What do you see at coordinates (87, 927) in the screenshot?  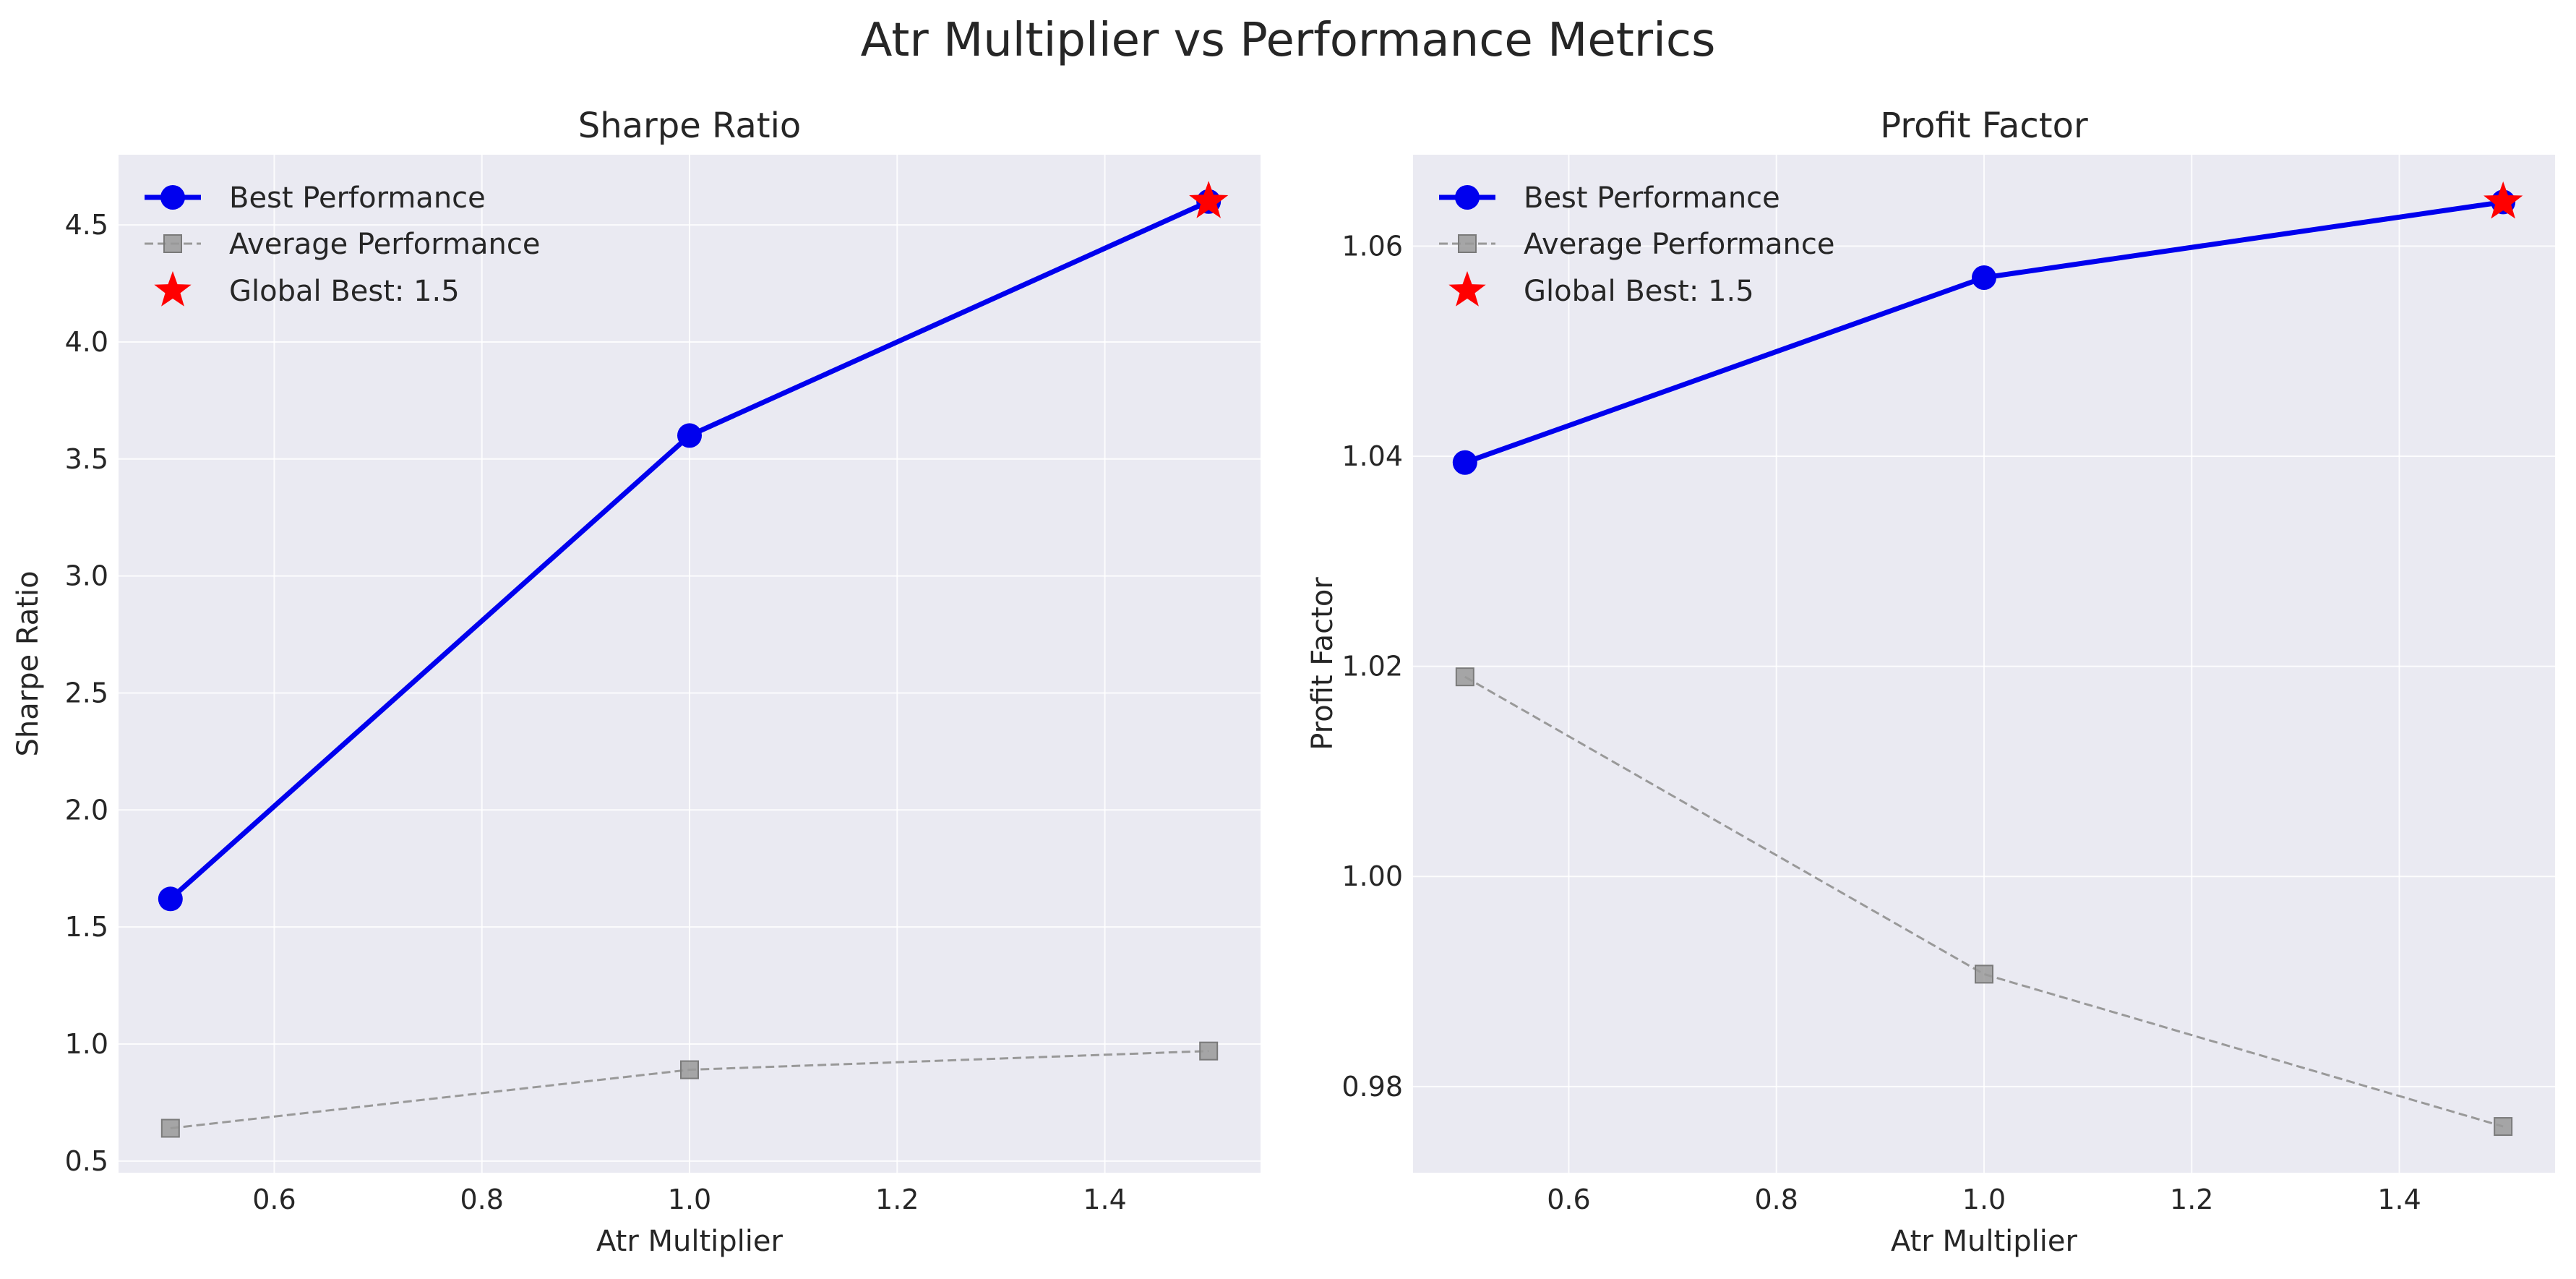 I see `y-tick-label: 1.5` at bounding box center [87, 927].